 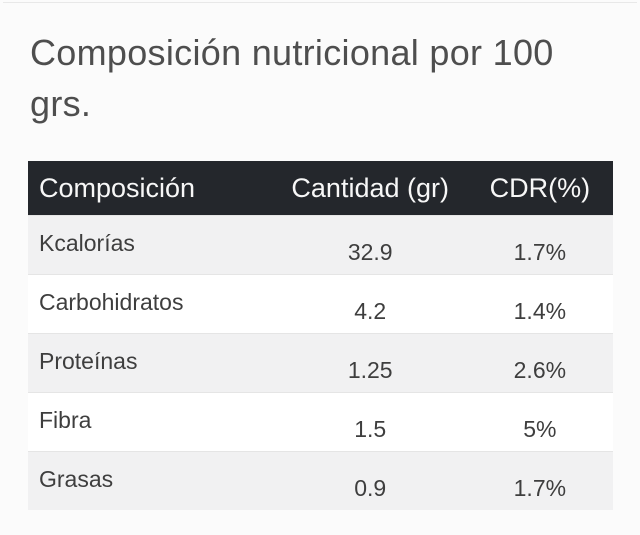 What do you see at coordinates (117, 187) in the screenshot?
I see `column-header-composicion: Composición` at bounding box center [117, 187].